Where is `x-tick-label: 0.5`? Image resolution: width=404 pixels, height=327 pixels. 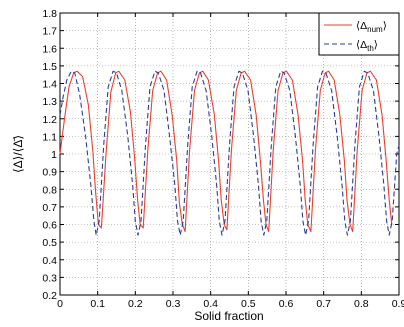
x-tick-label: 0.5 is located at coordinates (248, 304).